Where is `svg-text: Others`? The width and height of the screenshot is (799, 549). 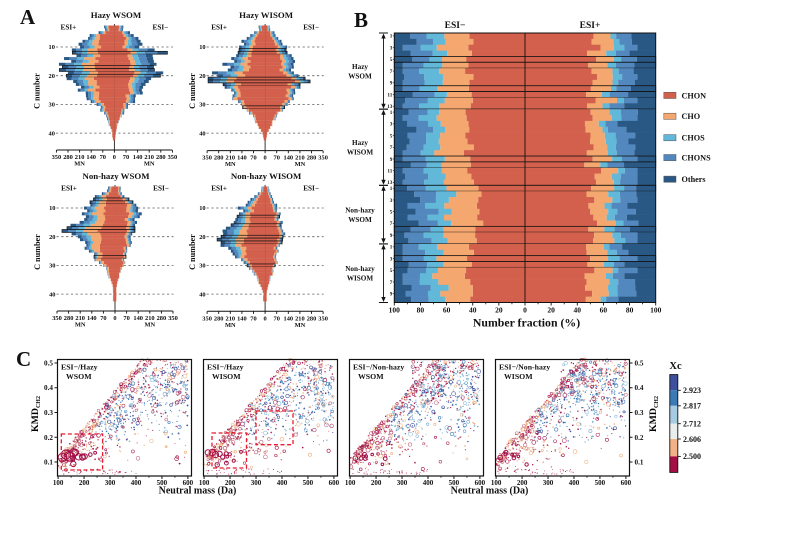 svg-text: Others is located at coordinates (694, 179).